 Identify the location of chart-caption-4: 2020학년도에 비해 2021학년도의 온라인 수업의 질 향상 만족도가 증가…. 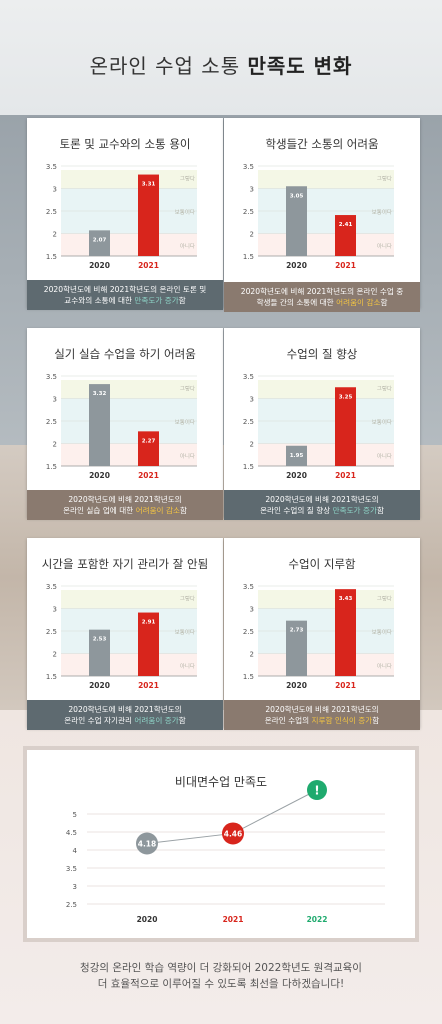
(322, 505).